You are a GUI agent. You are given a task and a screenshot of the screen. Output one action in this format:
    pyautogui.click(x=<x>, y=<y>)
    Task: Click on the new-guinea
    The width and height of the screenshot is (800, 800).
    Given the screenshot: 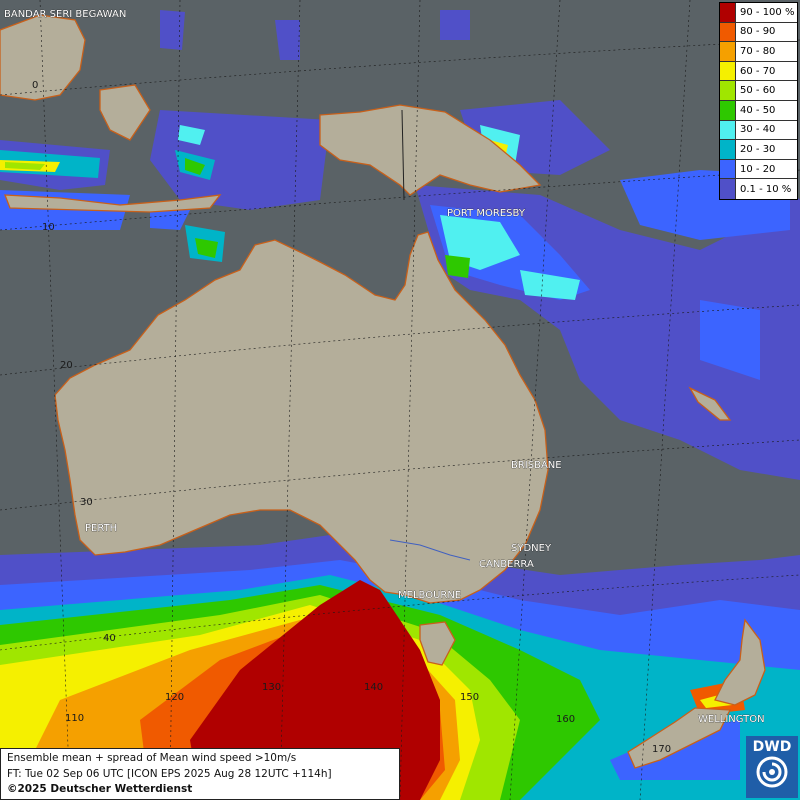 What is the action you would take?
    pyautogui.click(x=430, y=150)
    